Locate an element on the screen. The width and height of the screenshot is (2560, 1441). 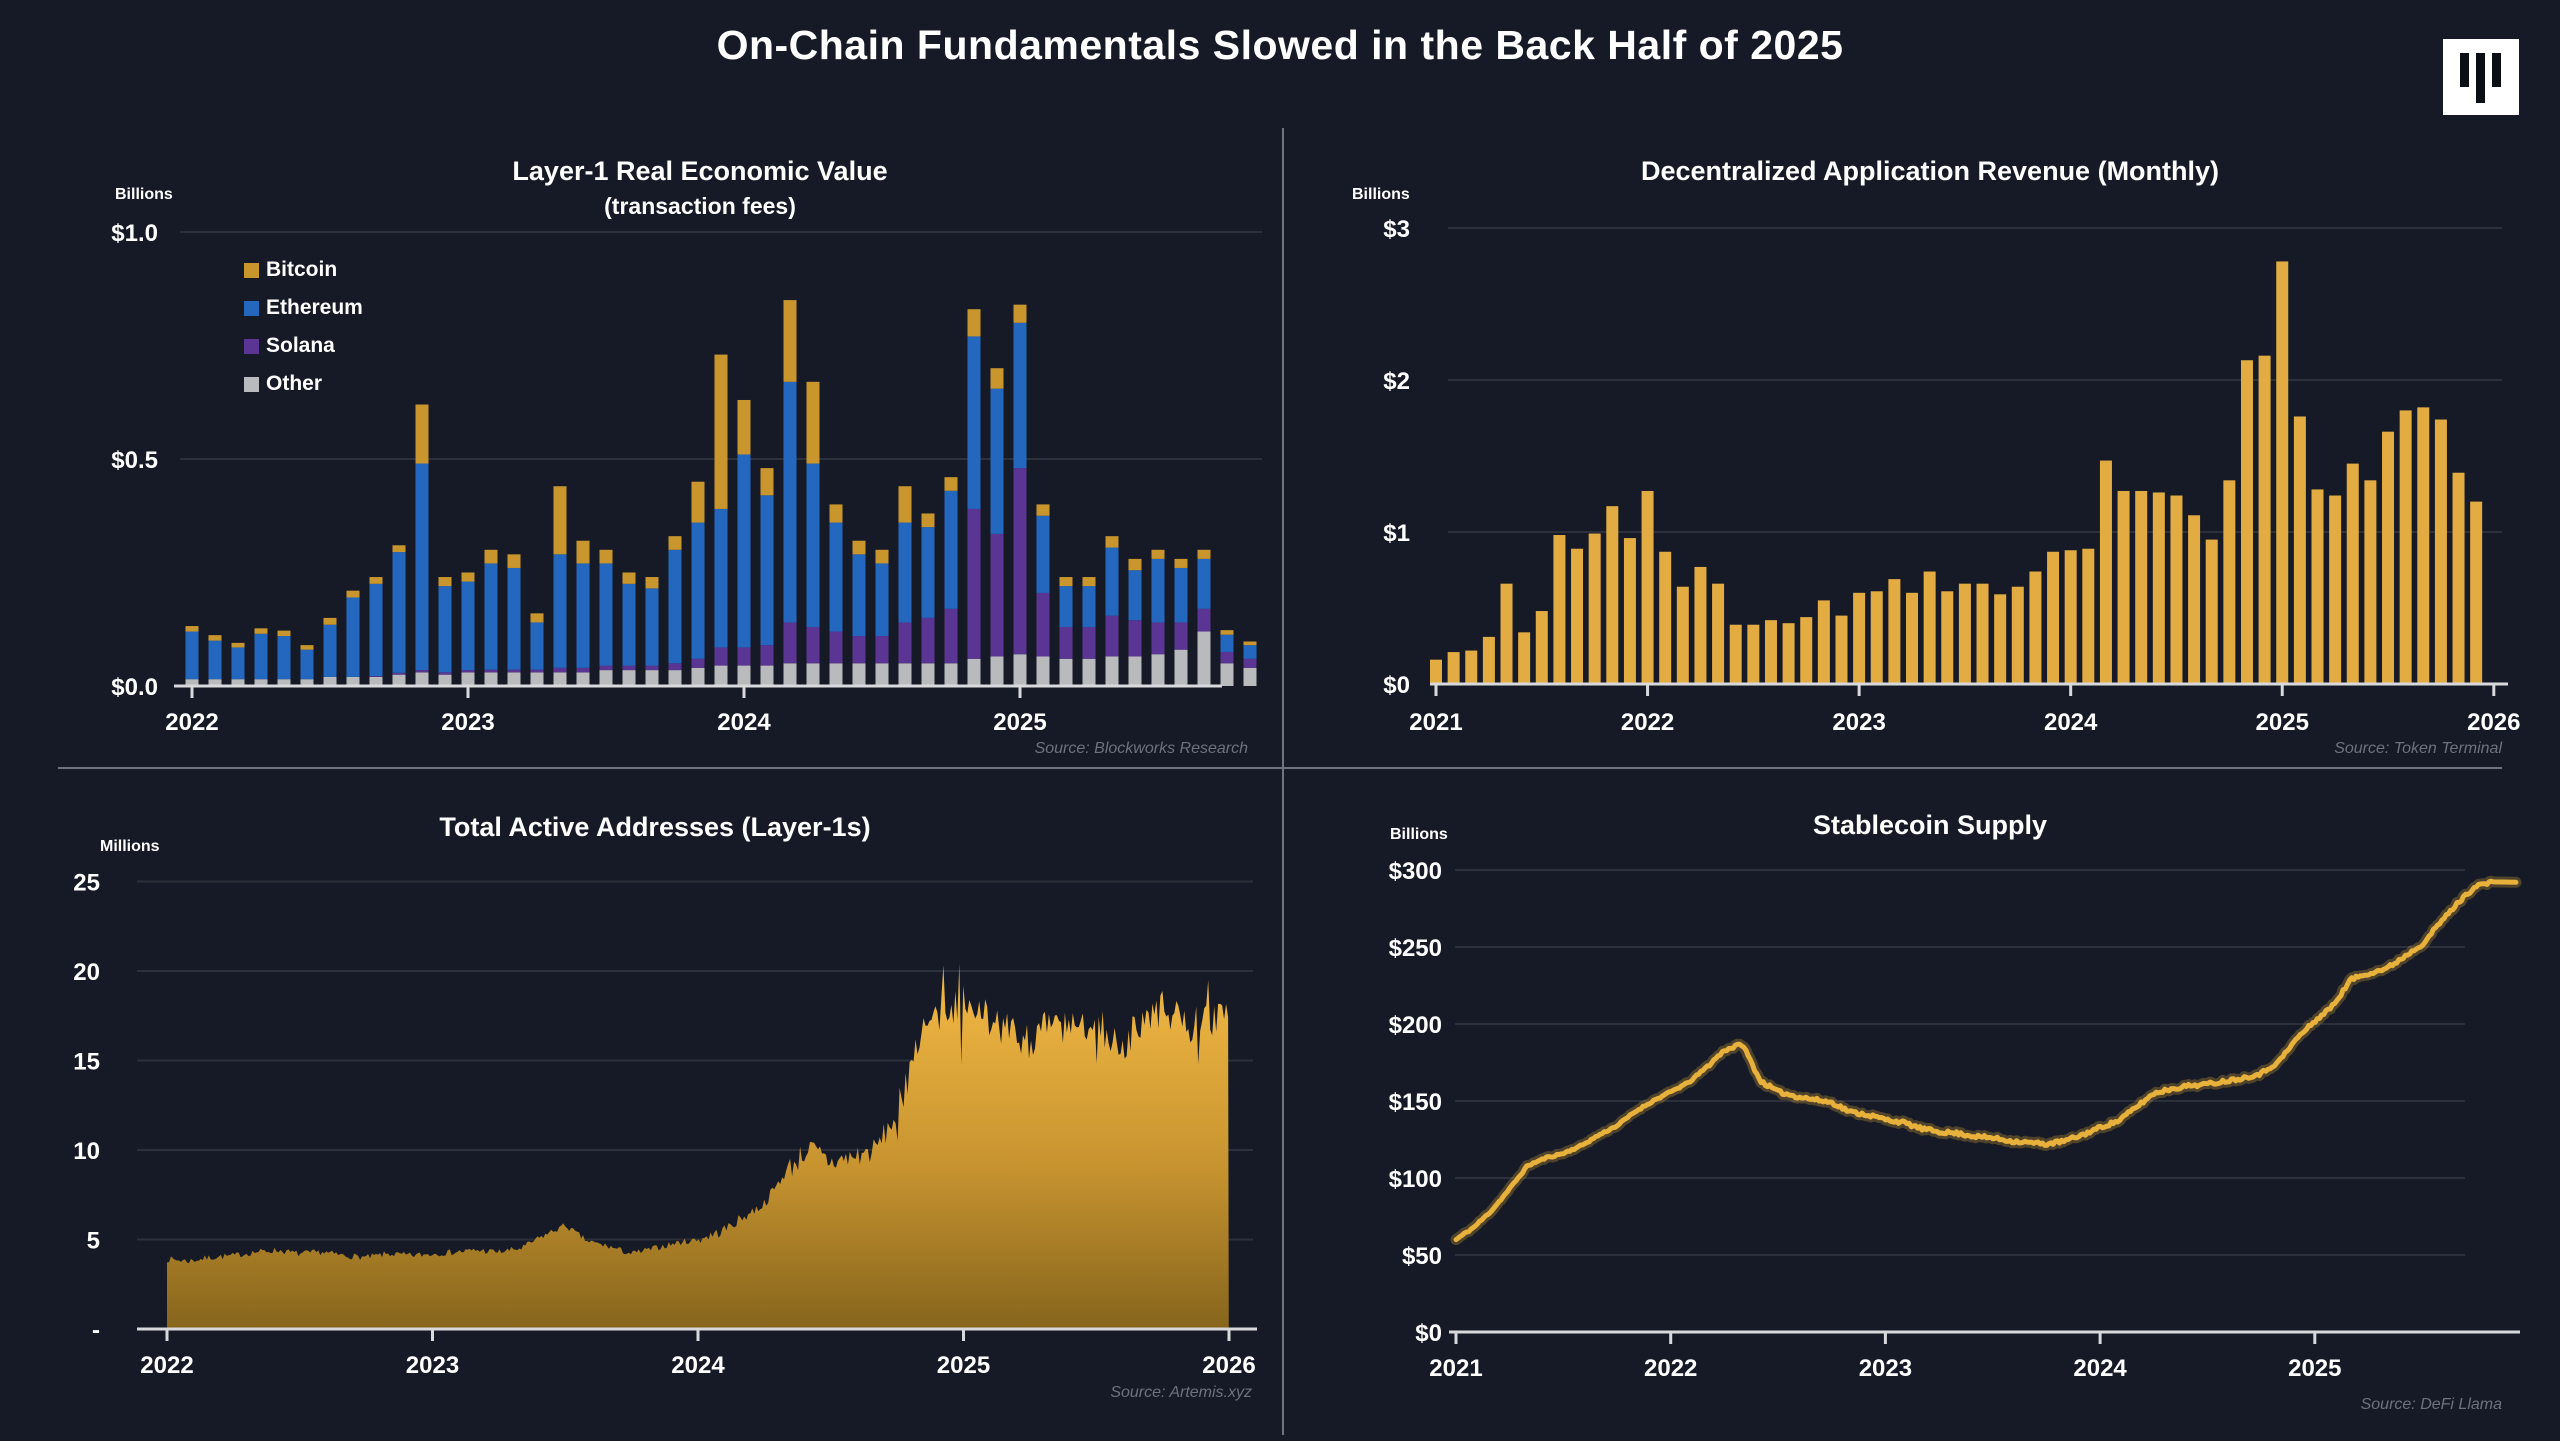
legend-swatch-icon is located at coordinates (251, 346).